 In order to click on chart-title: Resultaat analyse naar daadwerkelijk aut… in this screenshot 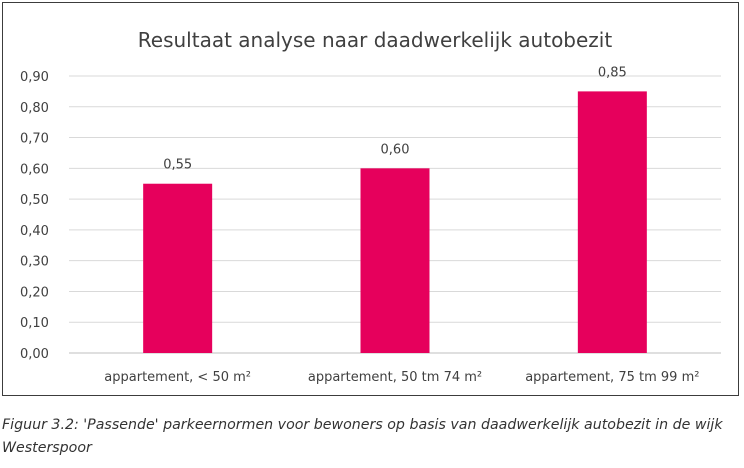, I will do `click(375, 40)`.